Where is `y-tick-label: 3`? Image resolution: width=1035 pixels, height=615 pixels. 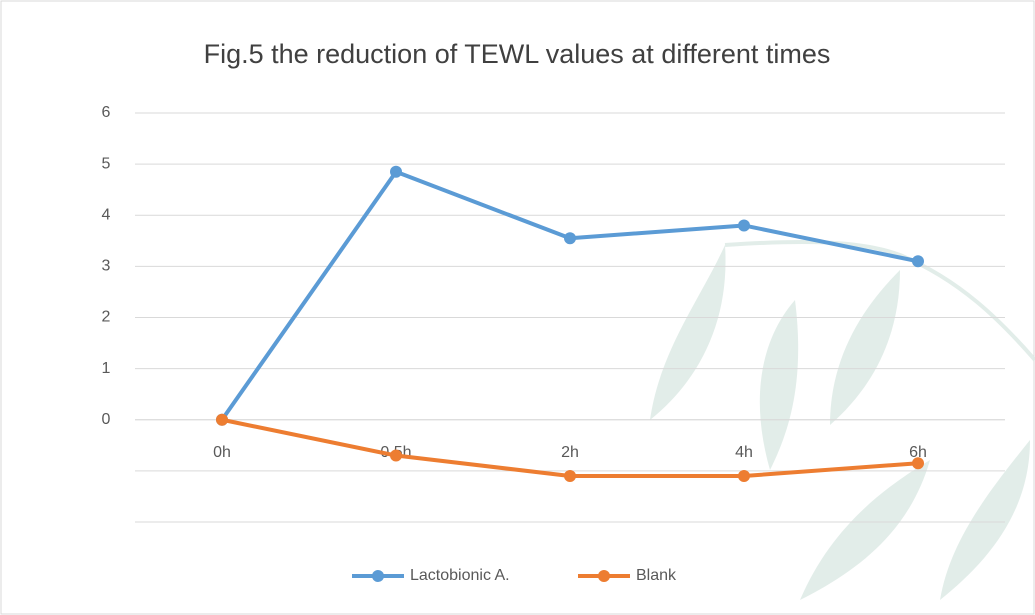
y-tick-label: 3 is located at coordinates (106, 266).